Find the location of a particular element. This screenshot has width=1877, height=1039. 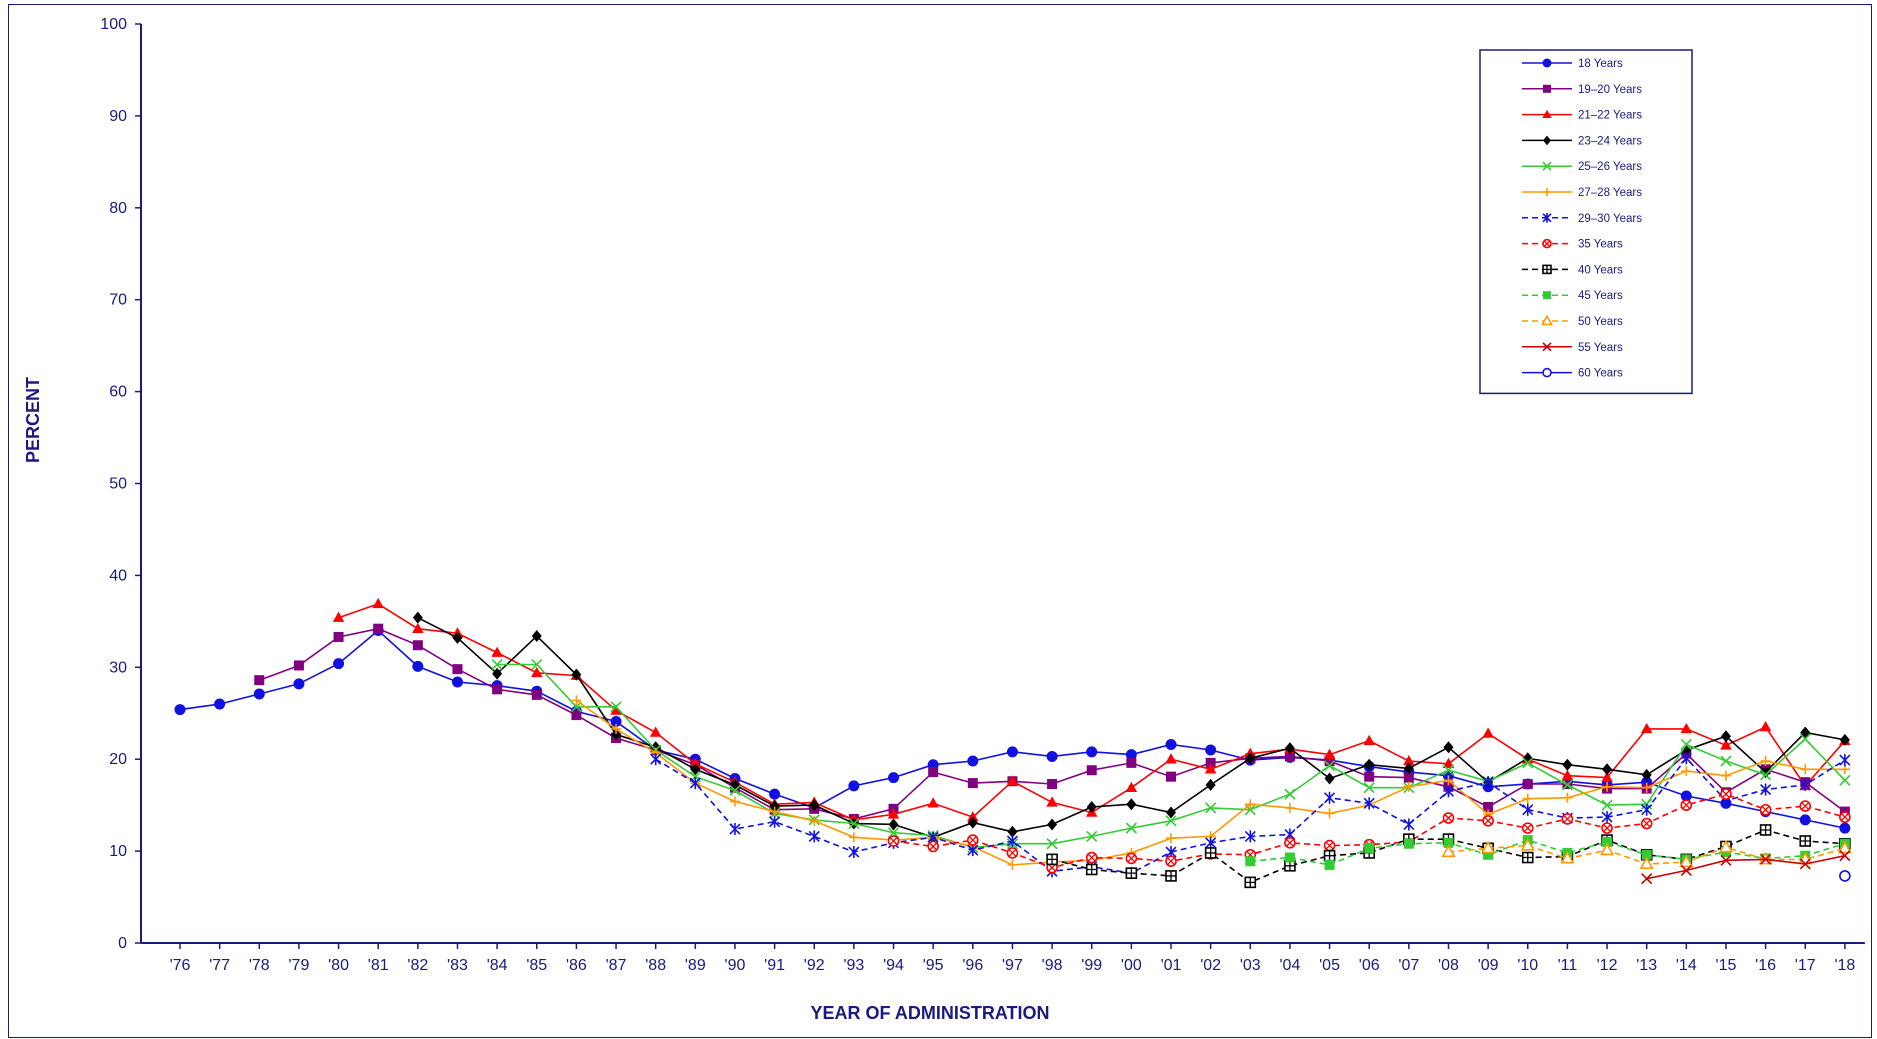

legend-label: 19–20 Years is located at coordinates (1610, 90).